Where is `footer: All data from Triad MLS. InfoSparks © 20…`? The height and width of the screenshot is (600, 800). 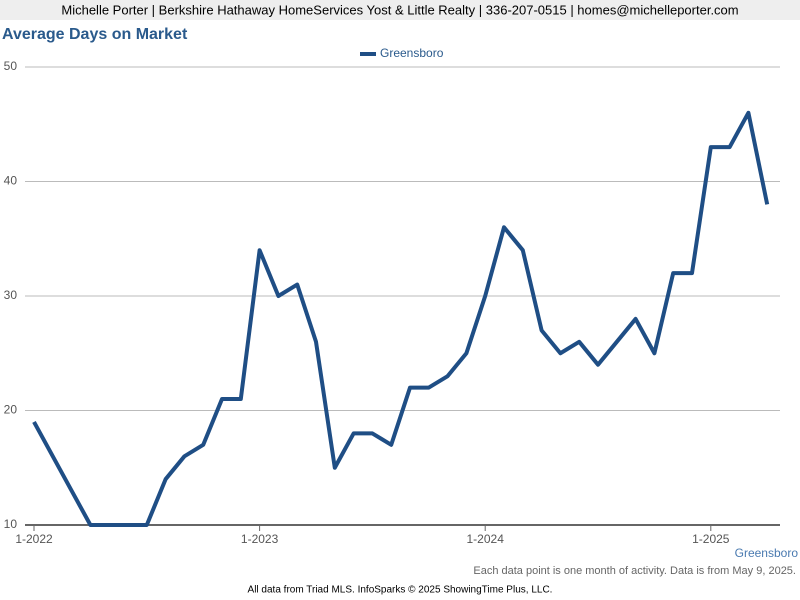 footer: All data from Triad MLS. InfoSparks © 20… is located at coordinates (400, 590).